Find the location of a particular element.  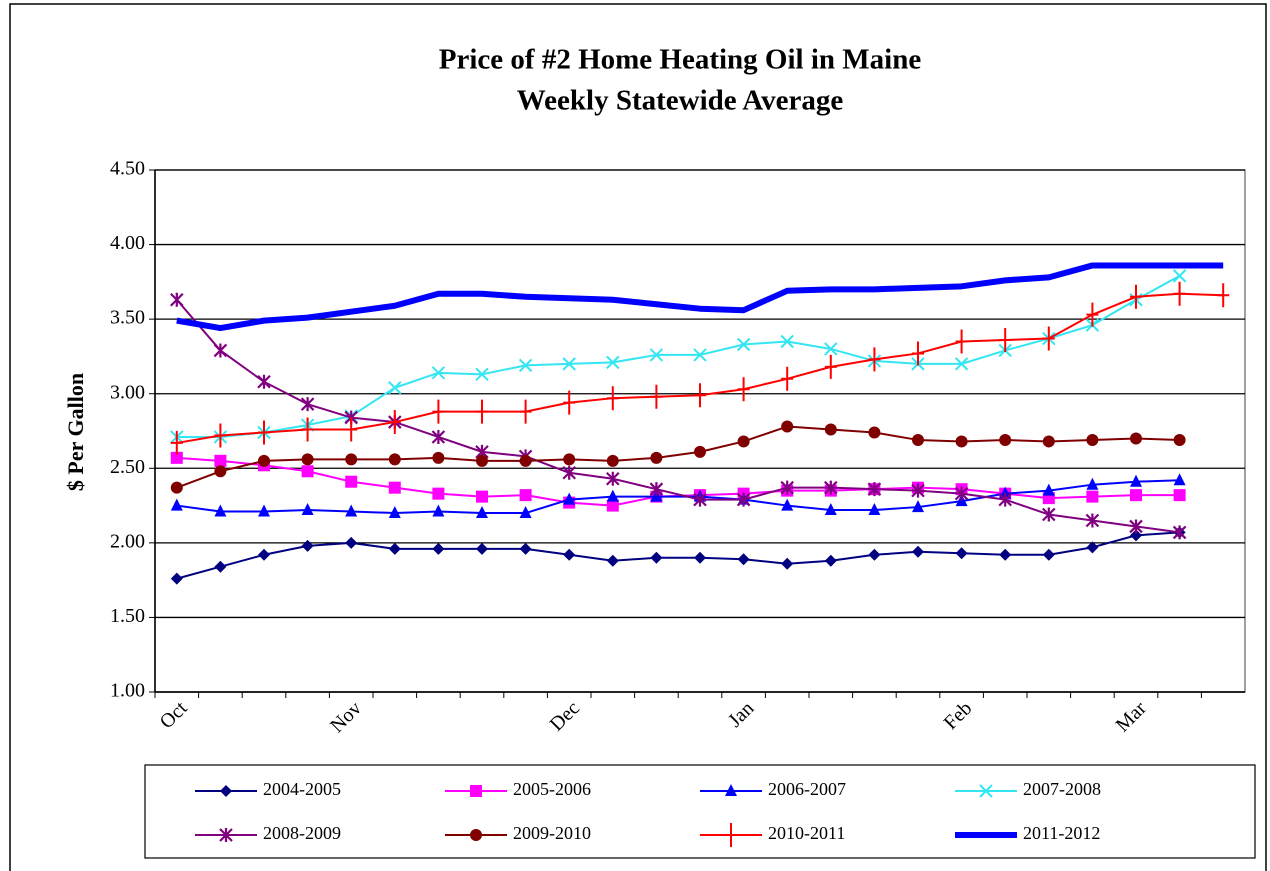

y-tick-label: 1.00 is located at coordinates (127, 691).